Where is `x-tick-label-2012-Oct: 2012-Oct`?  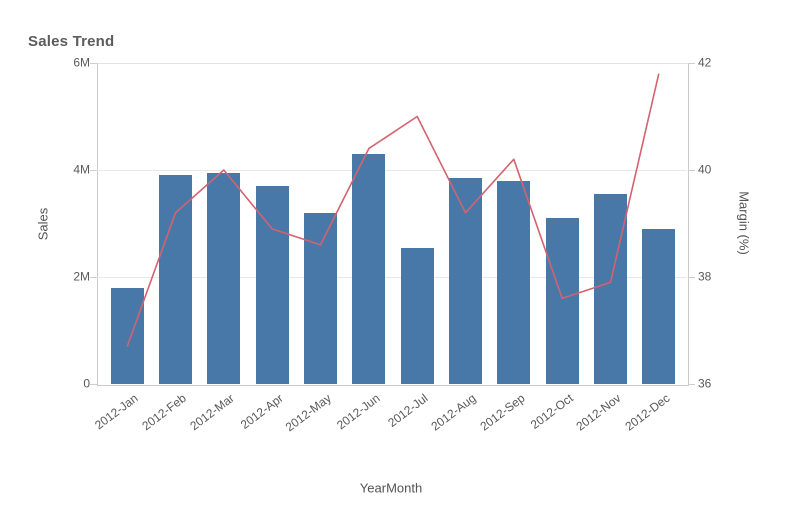
x-tick-label-2012-Oct: 2012-Oct is located at coordinates (551, 411).